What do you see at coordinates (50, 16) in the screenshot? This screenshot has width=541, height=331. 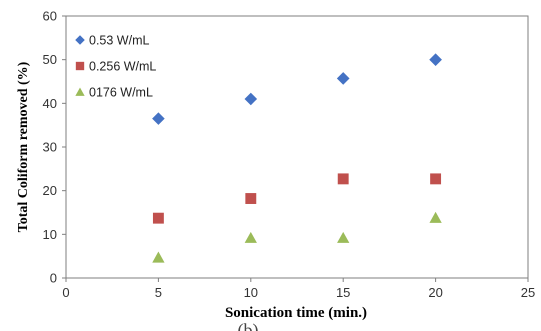 I see `y-tick-label: 60` at bounding box center [50, 16].